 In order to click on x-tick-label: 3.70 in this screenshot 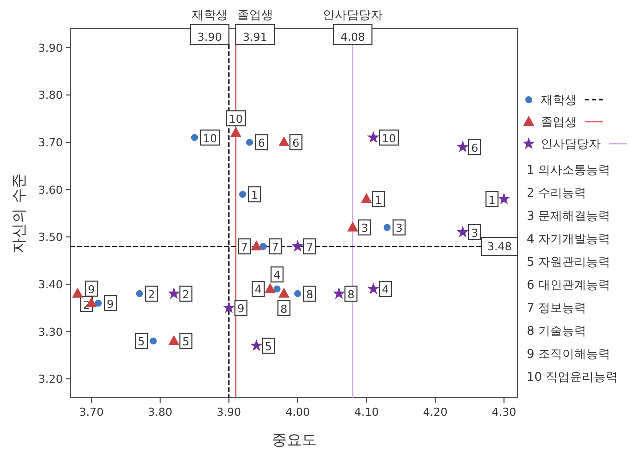, I will do `click(91, 412)`.